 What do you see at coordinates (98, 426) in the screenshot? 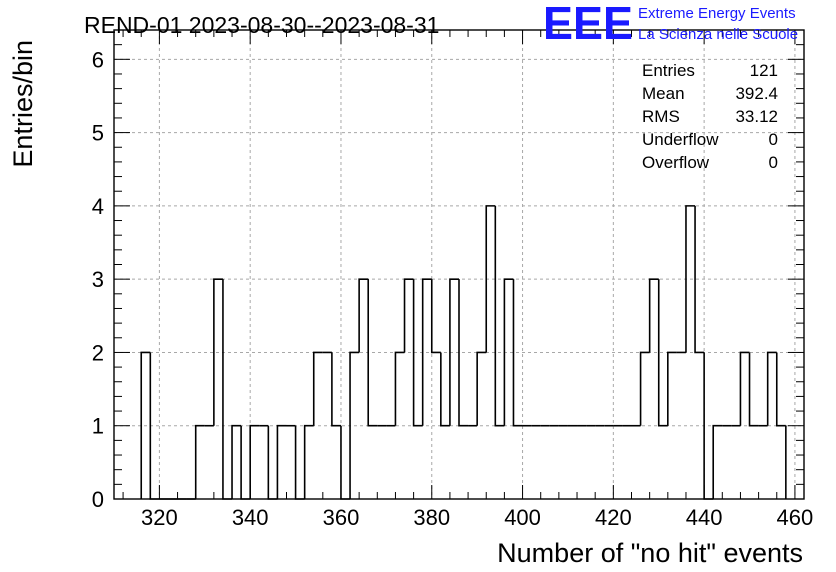
I see `y-tick-label: 1` at bounding box center [98, 426].